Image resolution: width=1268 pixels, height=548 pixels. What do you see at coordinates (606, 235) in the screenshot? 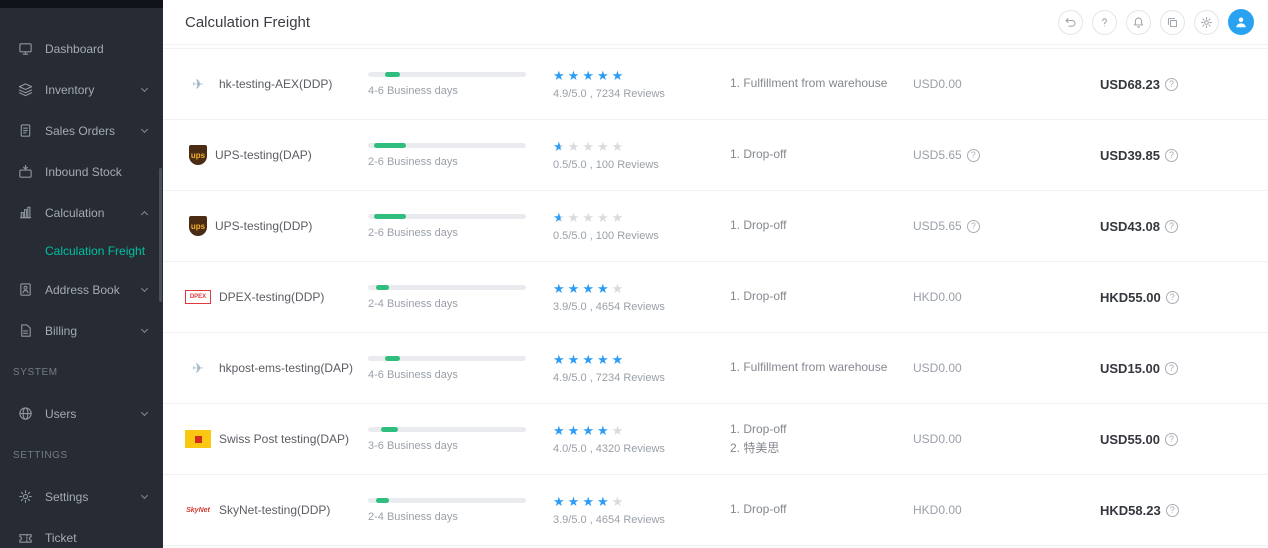
I see `rating-text: 0.5/5.0 , 100 Reviews` at bounding box center [606, 235].